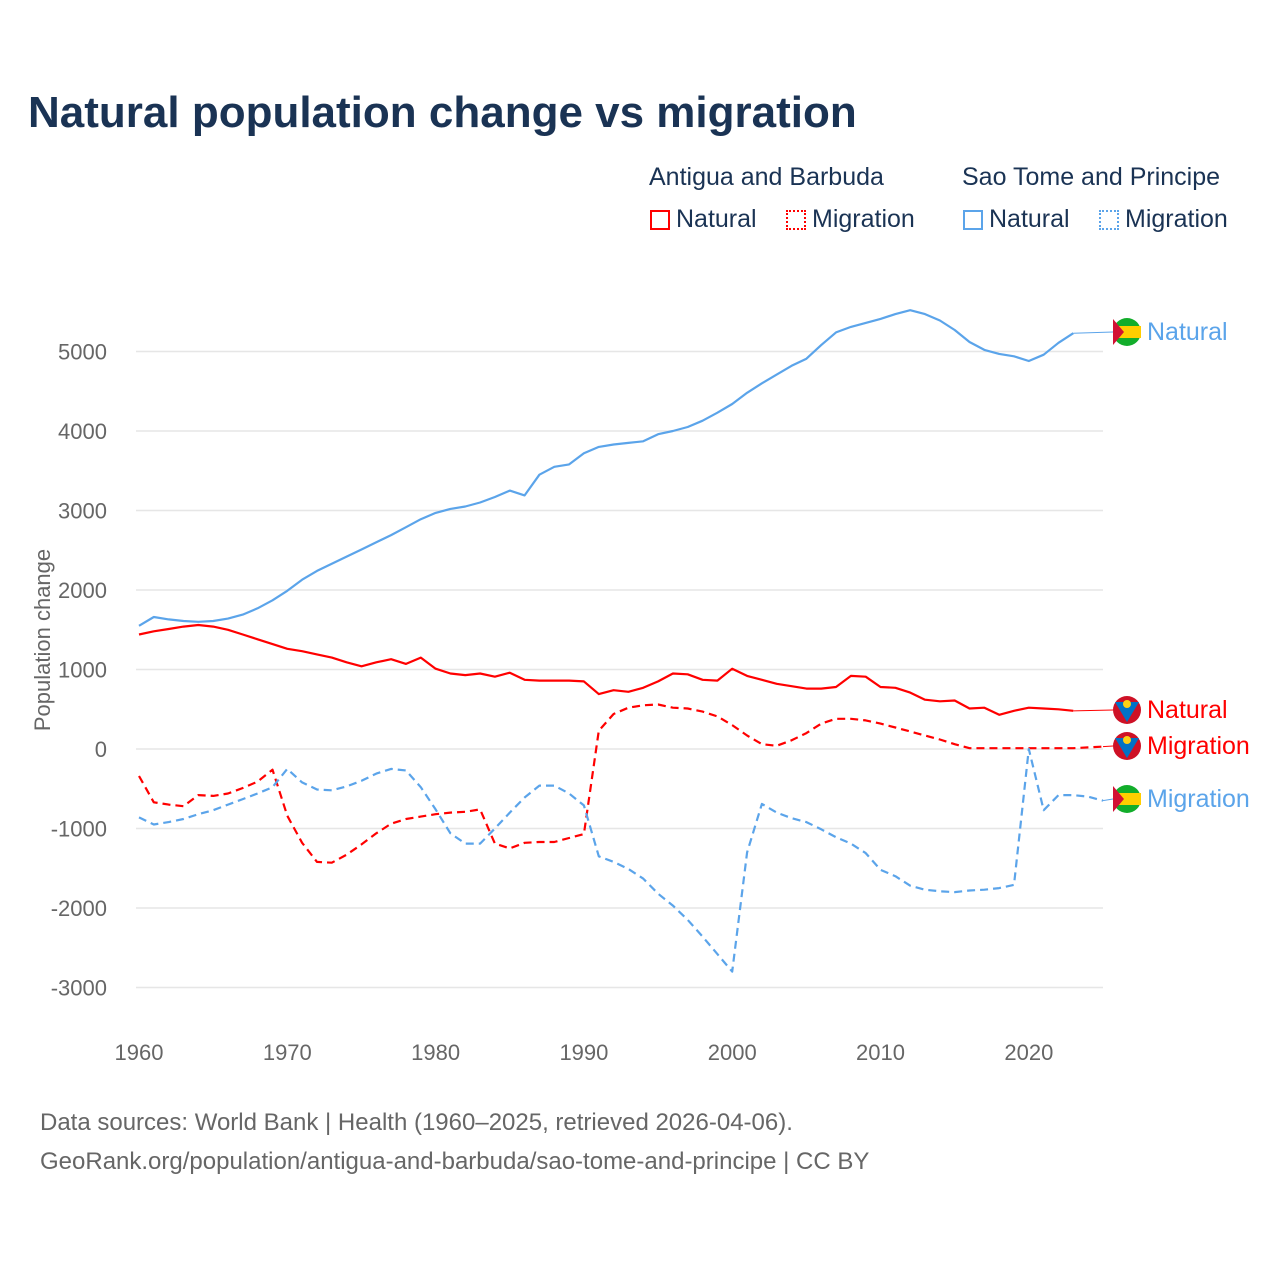 Image resolution: width=1280 pixels, height=1280 pixels. What do you see at coordinates (139, 1052) in the screenshot?
I see `x-tick-label: 1960` at bounding box center [139, 1052].